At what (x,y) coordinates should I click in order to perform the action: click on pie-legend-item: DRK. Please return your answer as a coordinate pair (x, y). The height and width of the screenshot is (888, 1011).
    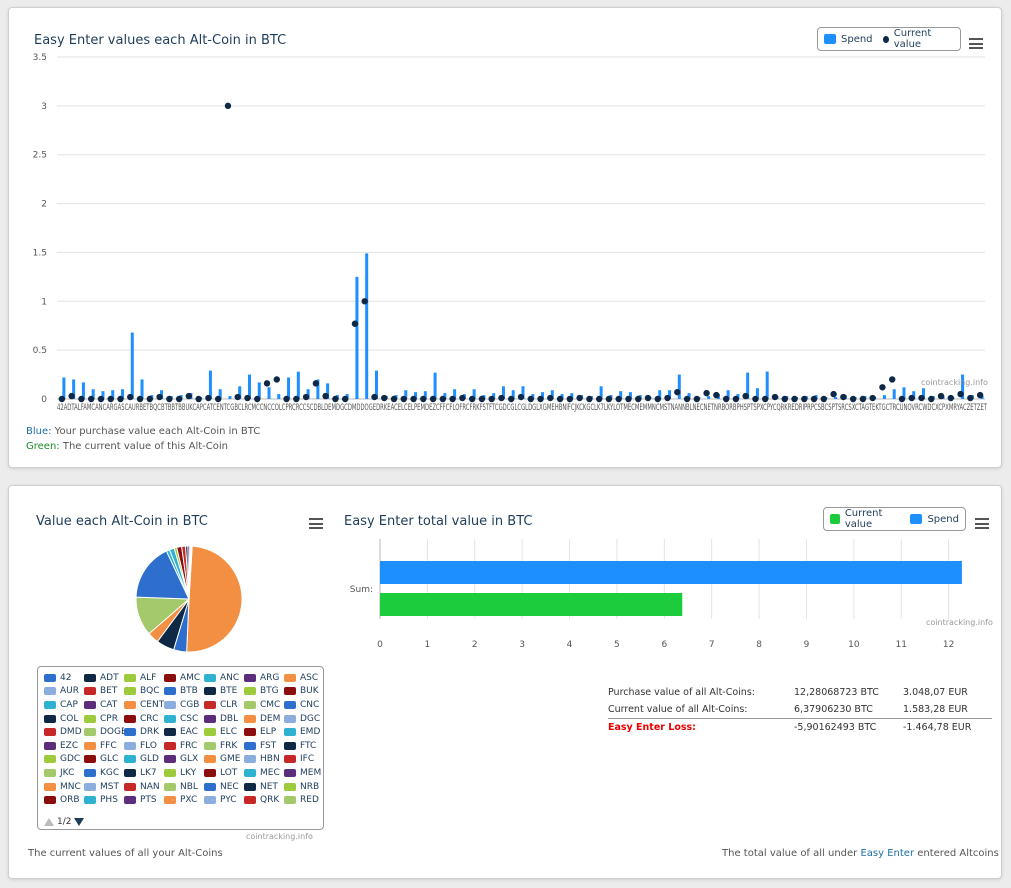
    Looking at the image, I should click on (144, 732).